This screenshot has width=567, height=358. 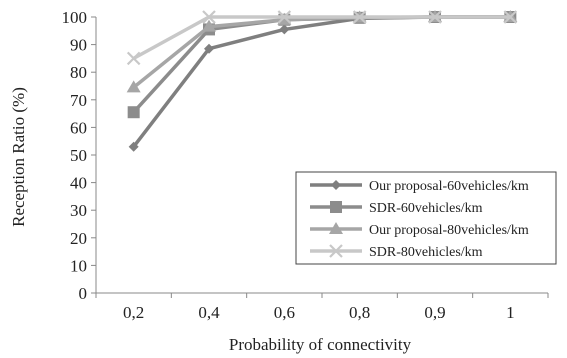 I want to click on legend-label: Our proposal-80vehicles/km, so click(x=449, y=230).